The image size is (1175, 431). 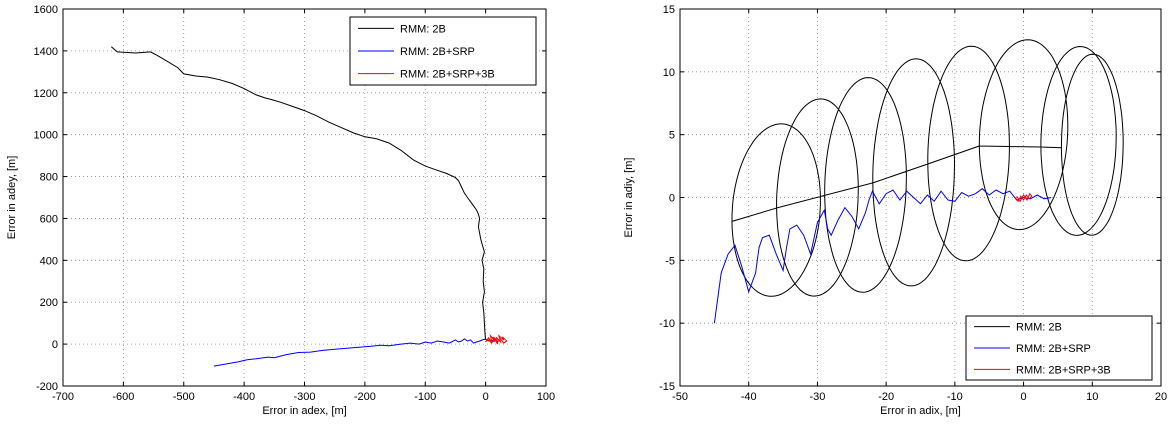 I want to click on x-tick-label: 10, so click(x=1092, y=397).